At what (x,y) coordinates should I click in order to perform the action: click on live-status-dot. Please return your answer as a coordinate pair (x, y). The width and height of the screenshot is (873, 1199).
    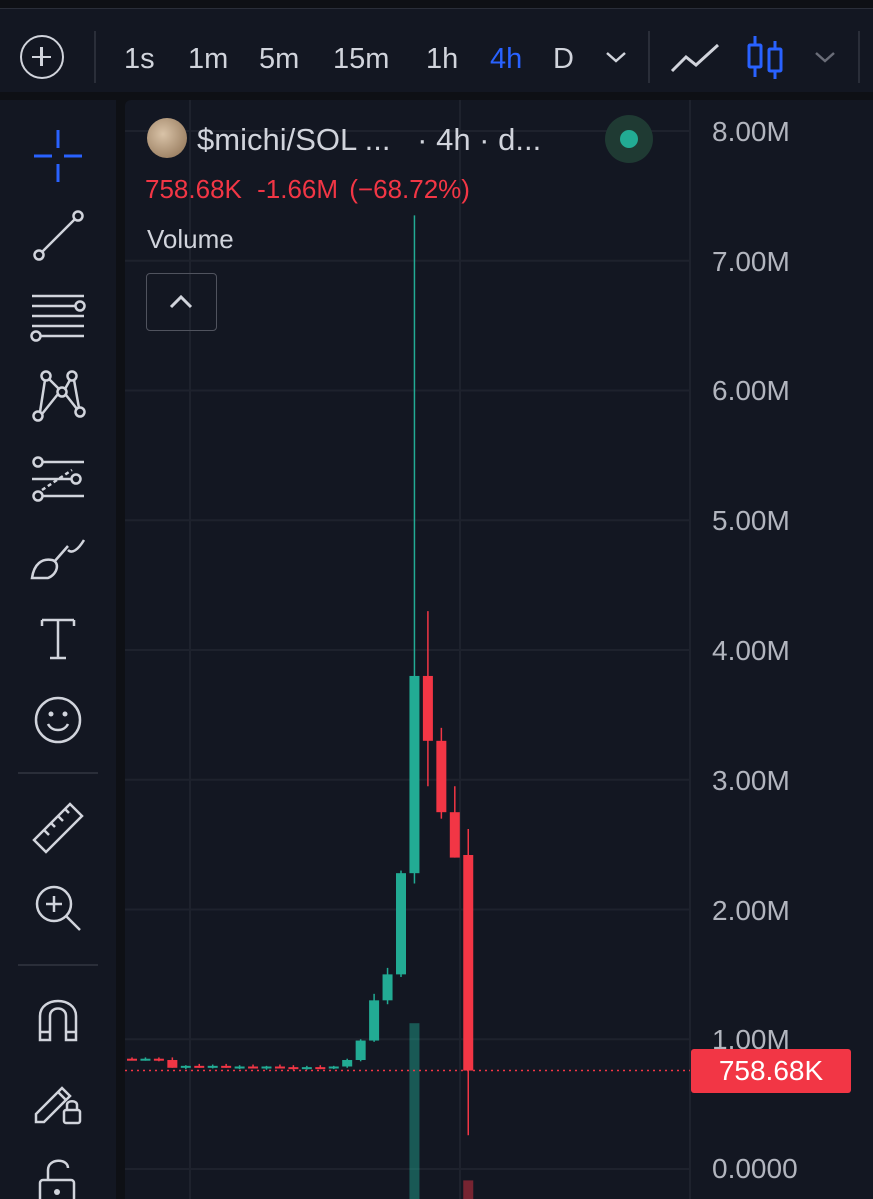
    Looking at the image, I should click on (629, 139).